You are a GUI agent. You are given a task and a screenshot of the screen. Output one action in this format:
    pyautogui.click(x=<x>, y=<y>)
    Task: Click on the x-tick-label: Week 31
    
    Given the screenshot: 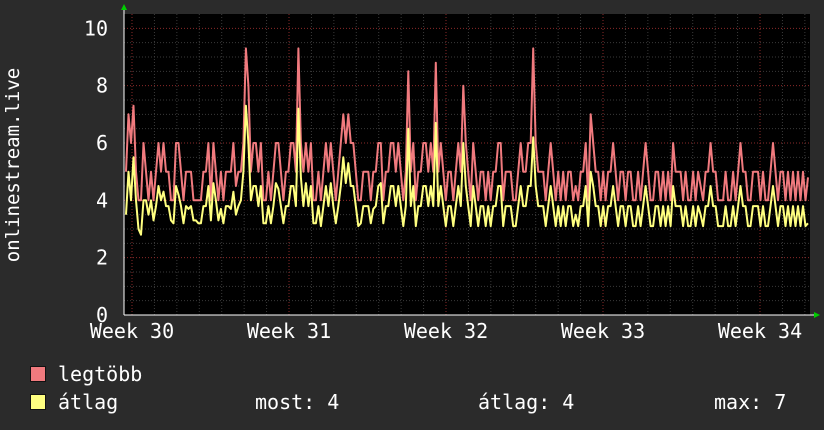 What is the action you would take?
    pyautogui.click(x=289, y=331)
    